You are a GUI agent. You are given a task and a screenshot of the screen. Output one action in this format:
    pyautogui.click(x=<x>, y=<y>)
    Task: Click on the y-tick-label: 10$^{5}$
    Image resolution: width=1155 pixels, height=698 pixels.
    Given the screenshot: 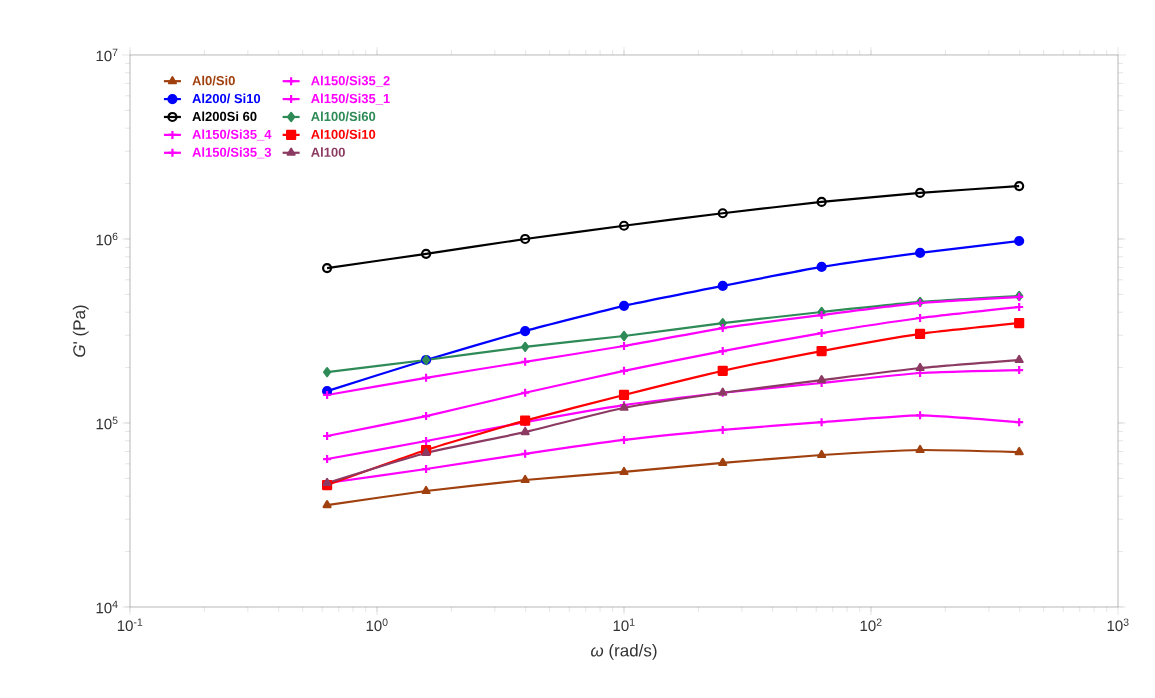 What is the action you would take?
    pyautogui.click(x=107, y=423)
    